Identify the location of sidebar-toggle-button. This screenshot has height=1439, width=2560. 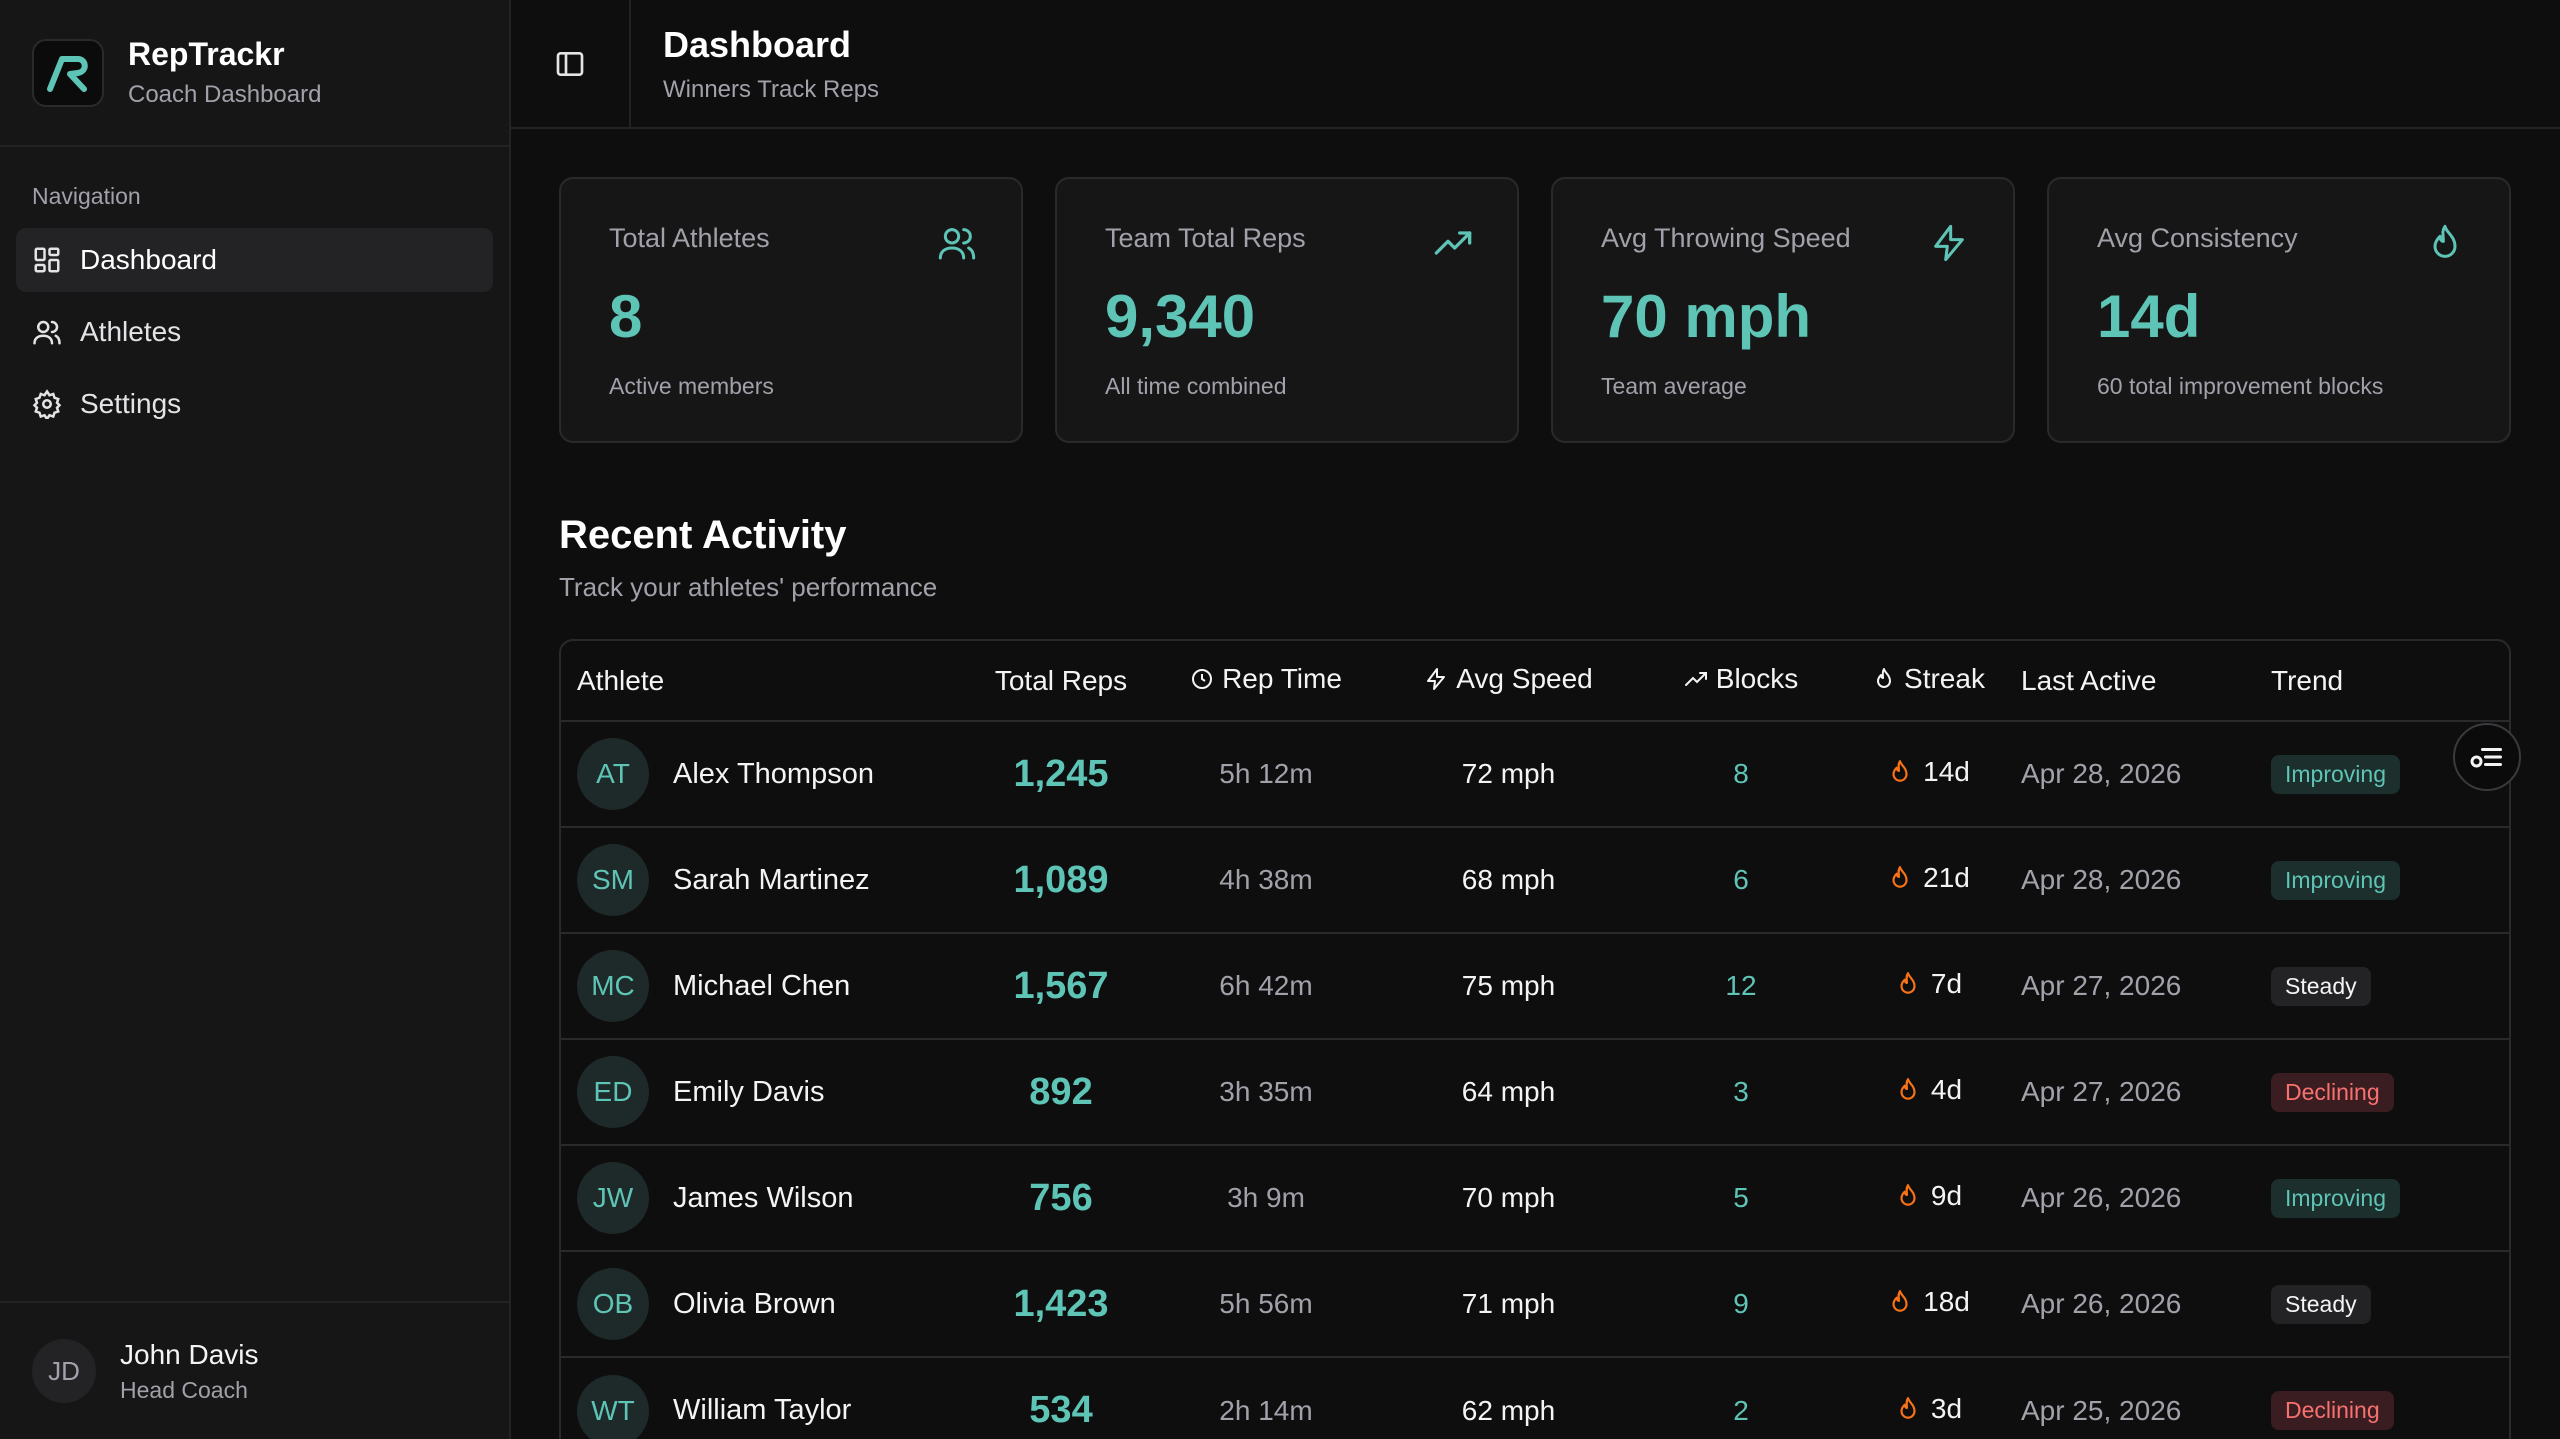
(571, 64).